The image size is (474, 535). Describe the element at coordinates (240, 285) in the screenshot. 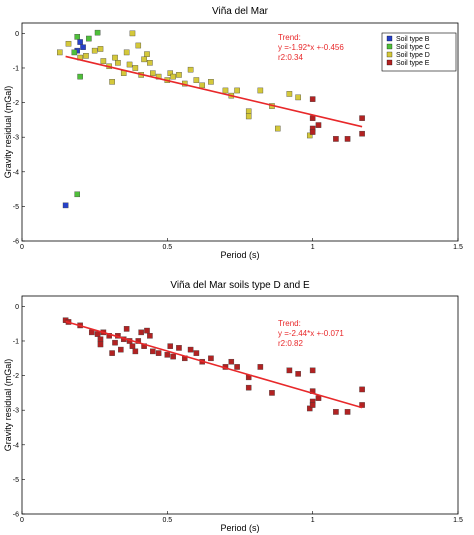

I see `chart-bottom-title: Viña del Mar soils type D and E` at that location.